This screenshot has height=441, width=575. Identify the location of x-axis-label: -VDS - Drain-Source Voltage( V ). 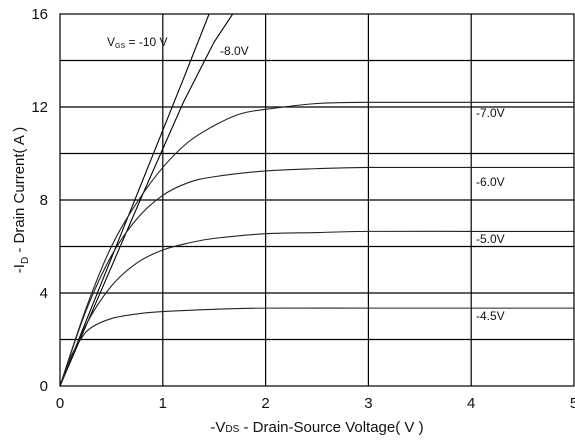
(316, 427).